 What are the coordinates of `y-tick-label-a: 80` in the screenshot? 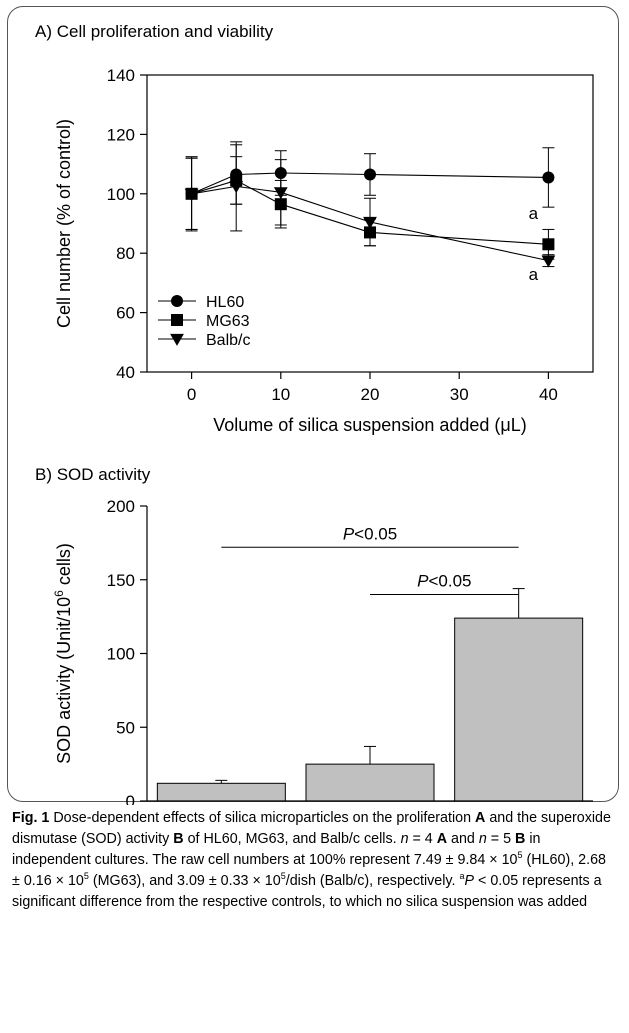 It's located at (125, 253).